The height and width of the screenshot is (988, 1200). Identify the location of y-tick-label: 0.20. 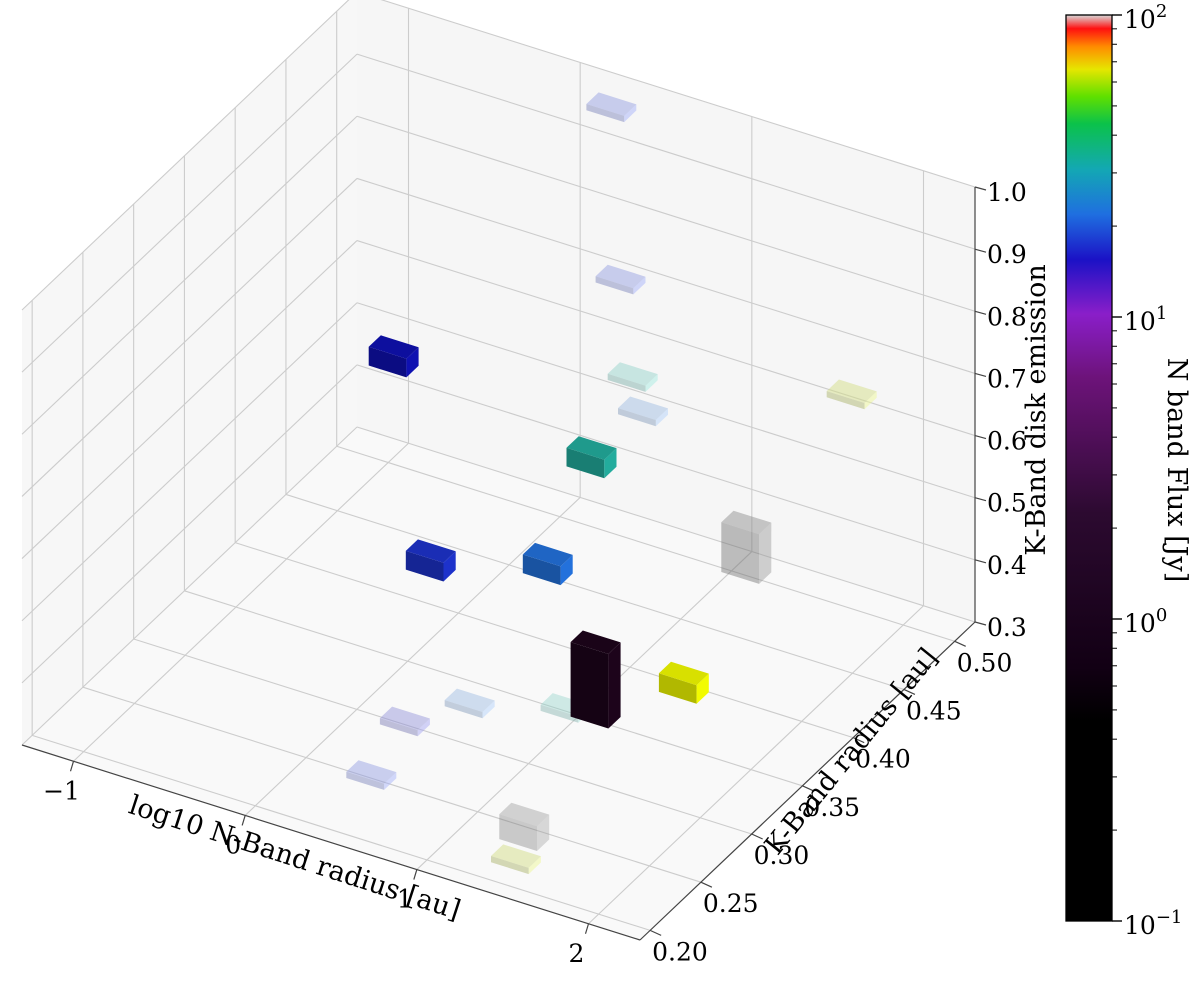
(680, 951).